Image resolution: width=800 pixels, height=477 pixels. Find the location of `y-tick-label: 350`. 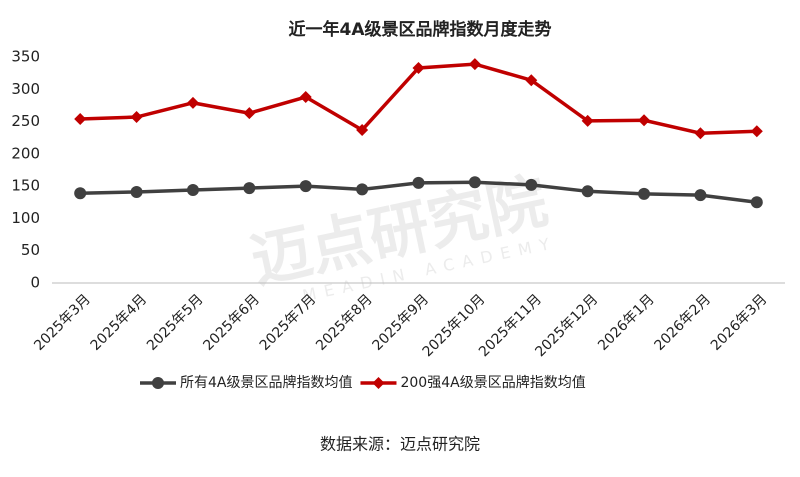

y-tick-label: 350 is located at coordinates (25, 57).